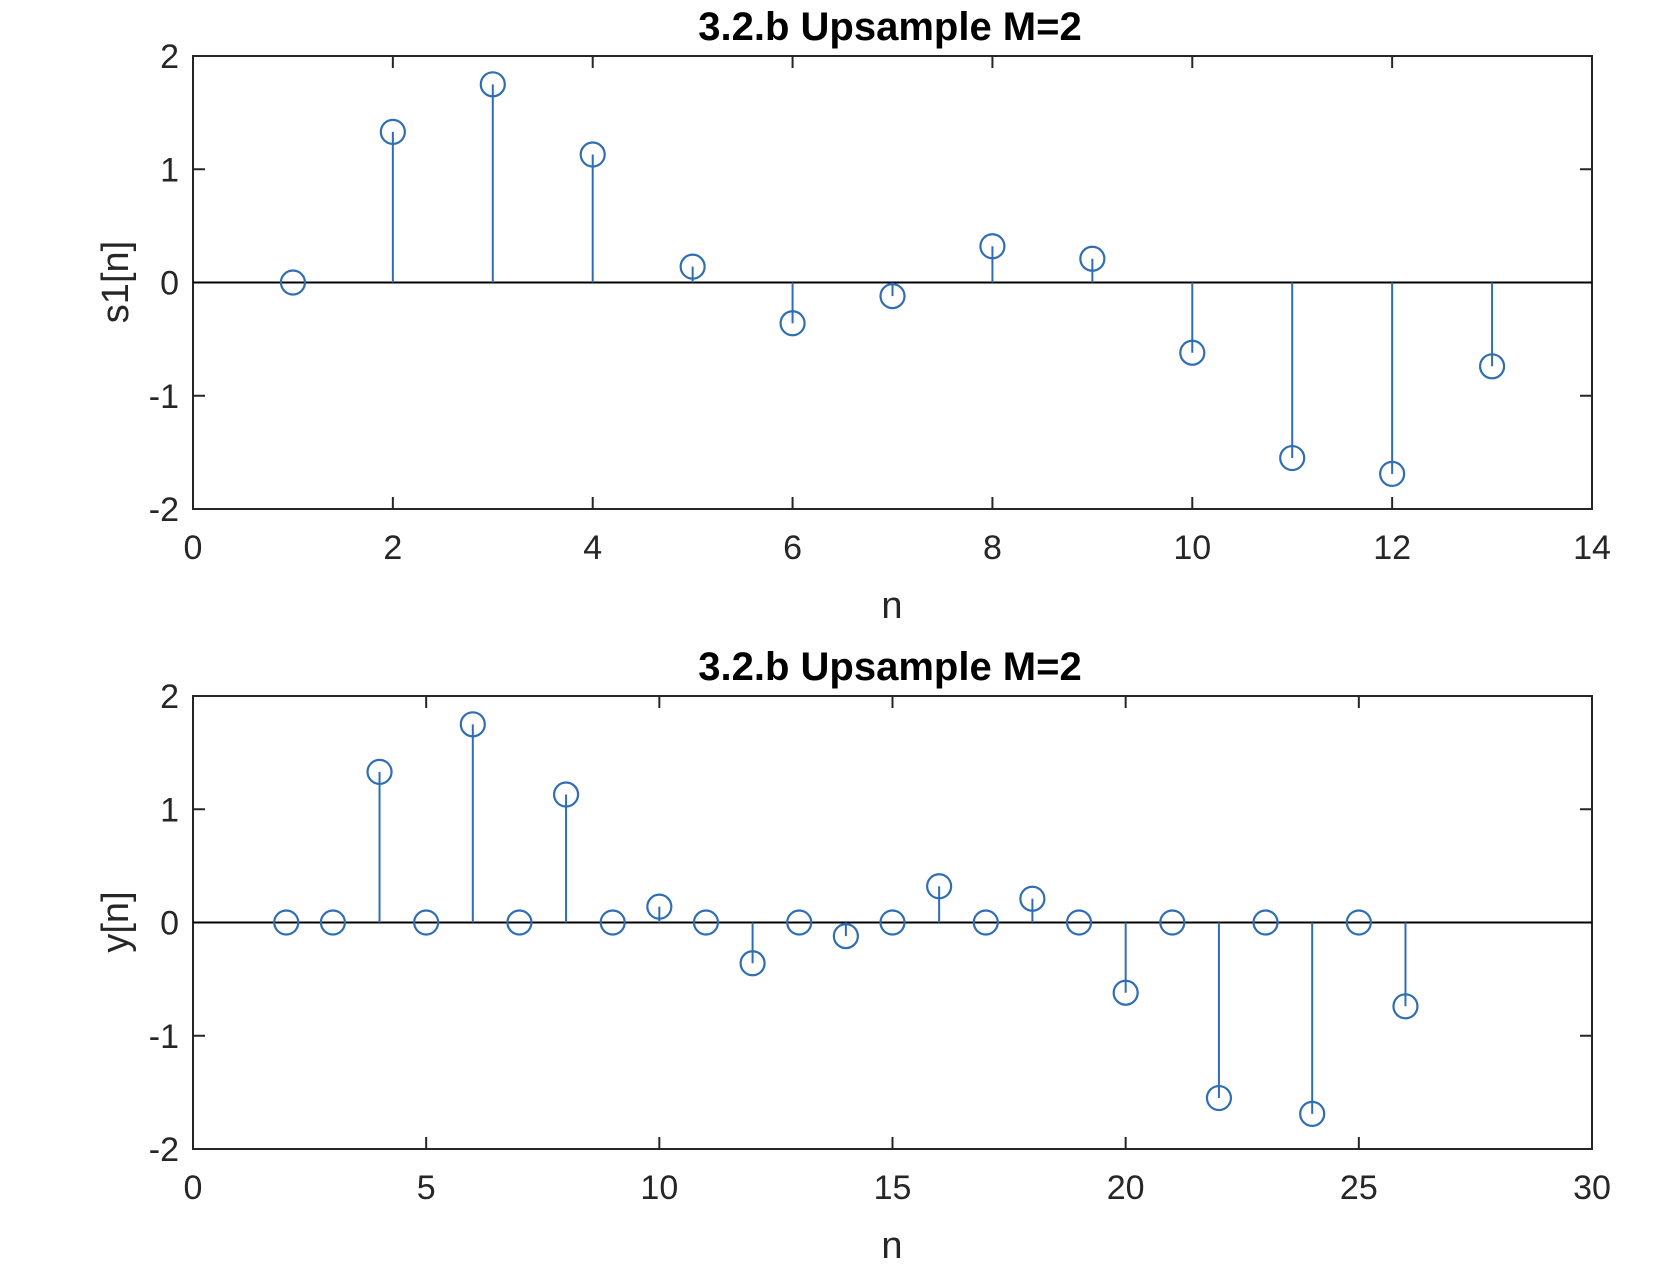  What do you see at coordinates (893, 1188) in the screenshot?
I see `x-tick-label: 15` at bounding box center [893, 1188].